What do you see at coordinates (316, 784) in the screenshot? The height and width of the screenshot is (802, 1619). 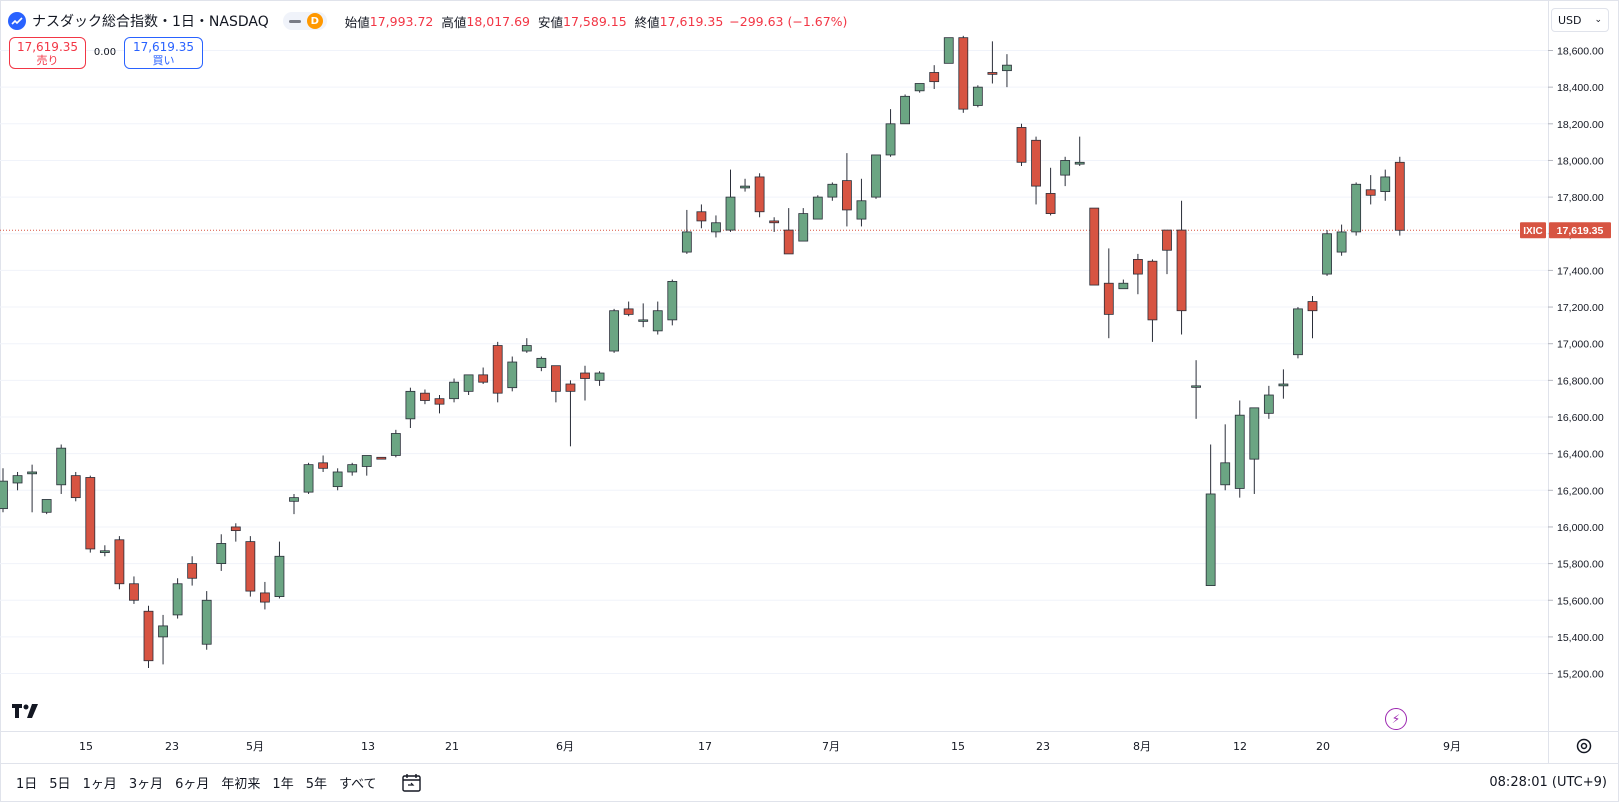 I see `range-5y: 5年` at bounding box center [316, 784].